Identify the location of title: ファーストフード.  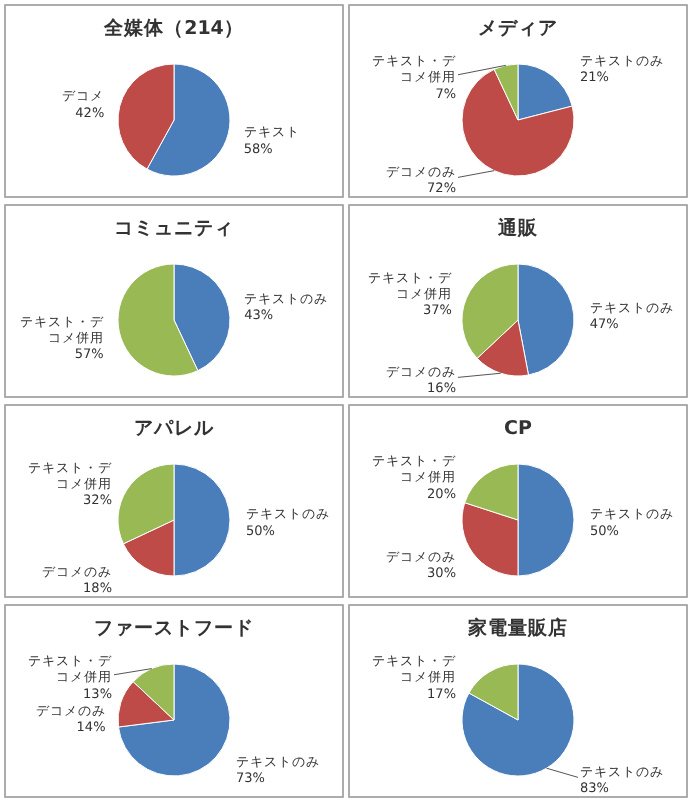
(174, 629).